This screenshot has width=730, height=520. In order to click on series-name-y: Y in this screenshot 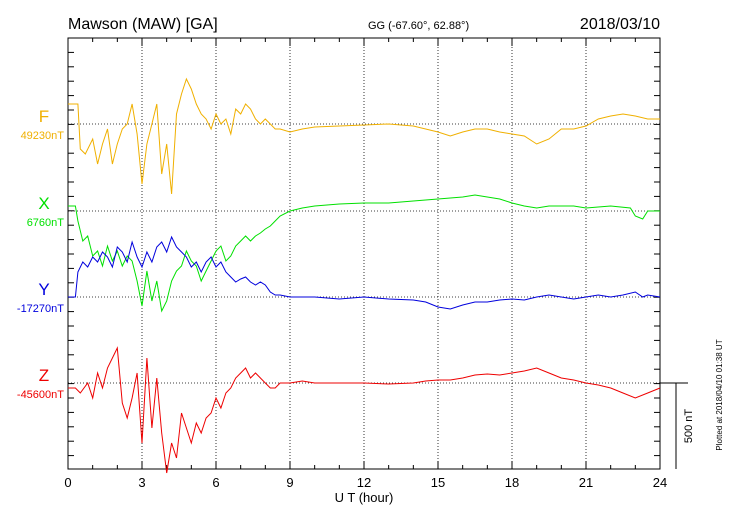, I will do `click(43, 289)`.